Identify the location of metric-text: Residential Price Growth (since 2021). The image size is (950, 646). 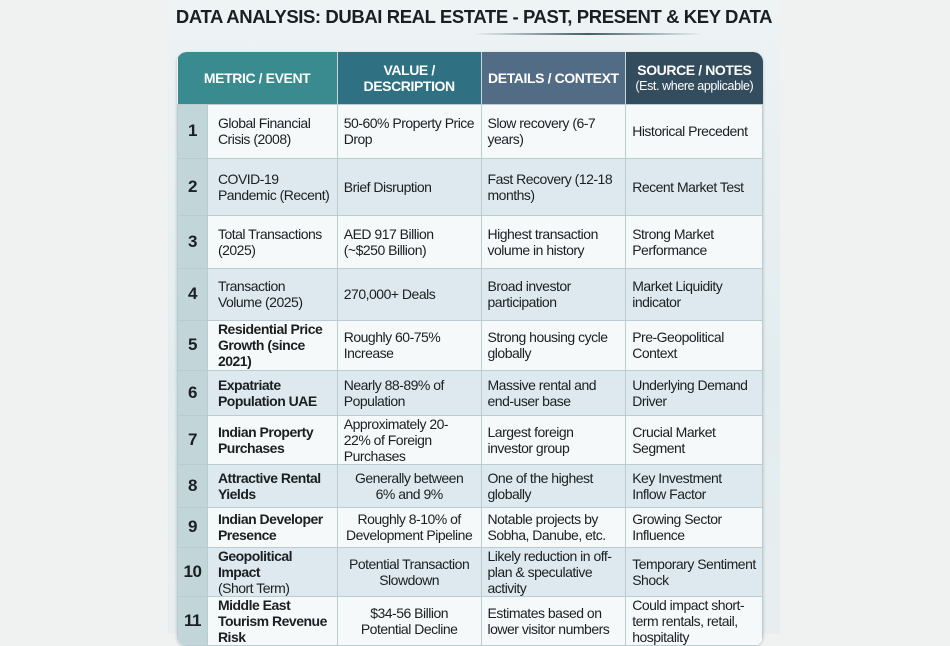
(270, 345).